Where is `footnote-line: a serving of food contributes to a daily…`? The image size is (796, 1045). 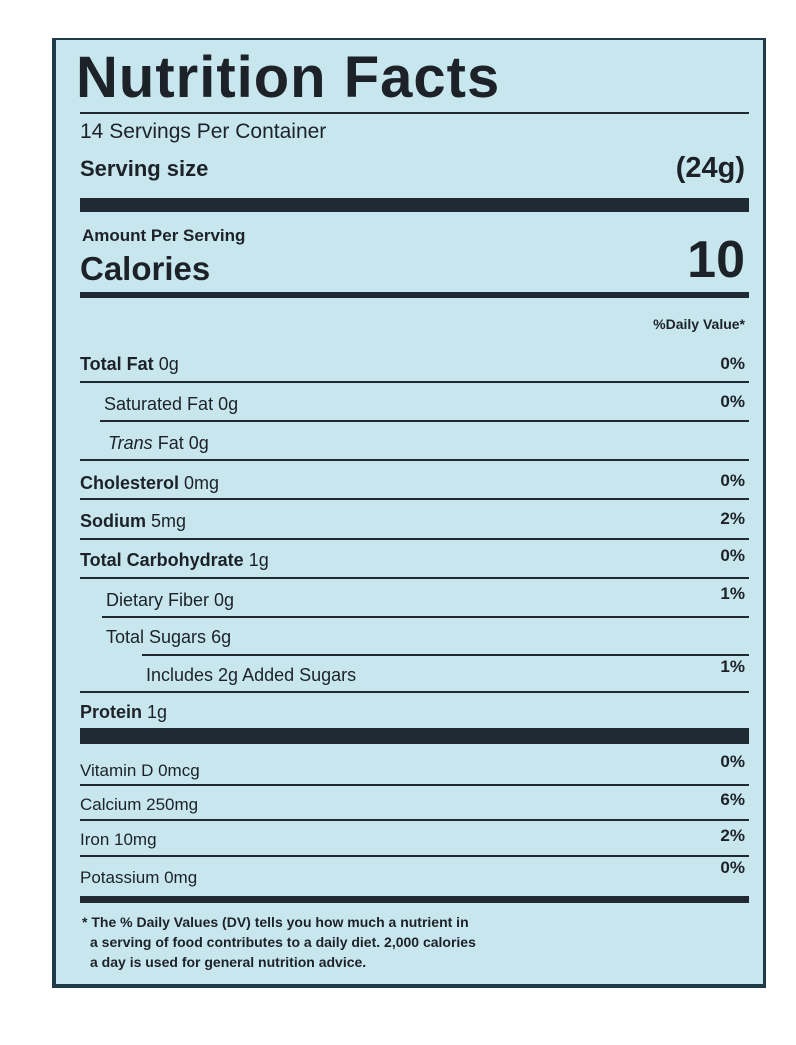
footnote-line: a serving of food contributes to a daily… is located at coordinates (283, 942).